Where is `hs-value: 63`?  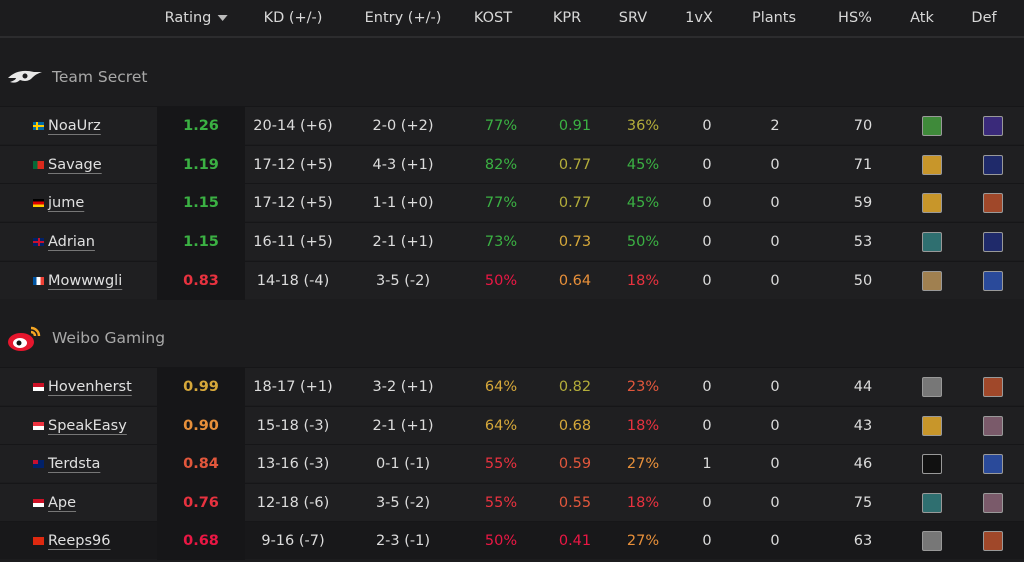 hs-value: 63 is located at coordinates (863, 541).